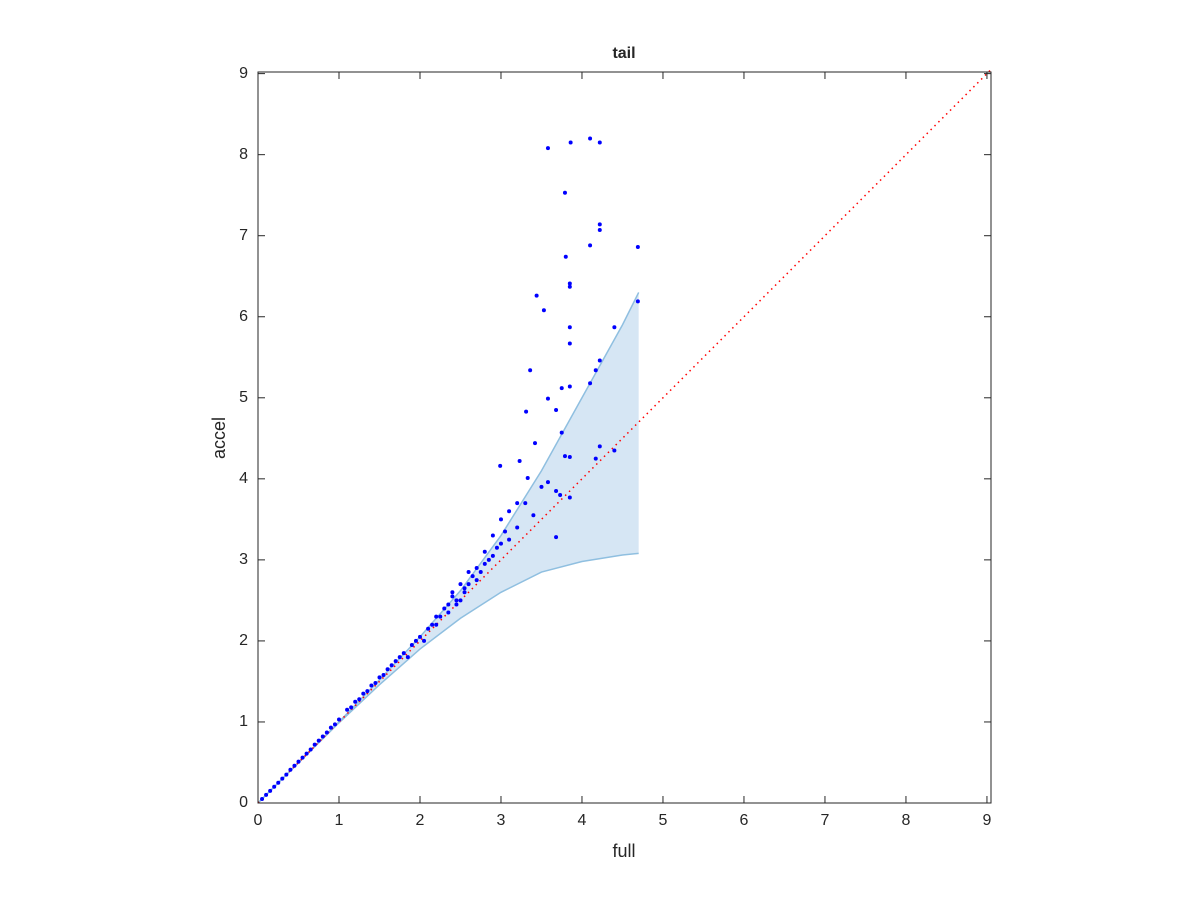 Image resolution: width=1200 pixels, height=905 pixels. What do you see at coordinates (243, 802) in the screenshot?
I see `y-tick-label: 0` at bounding box center [243, 802].